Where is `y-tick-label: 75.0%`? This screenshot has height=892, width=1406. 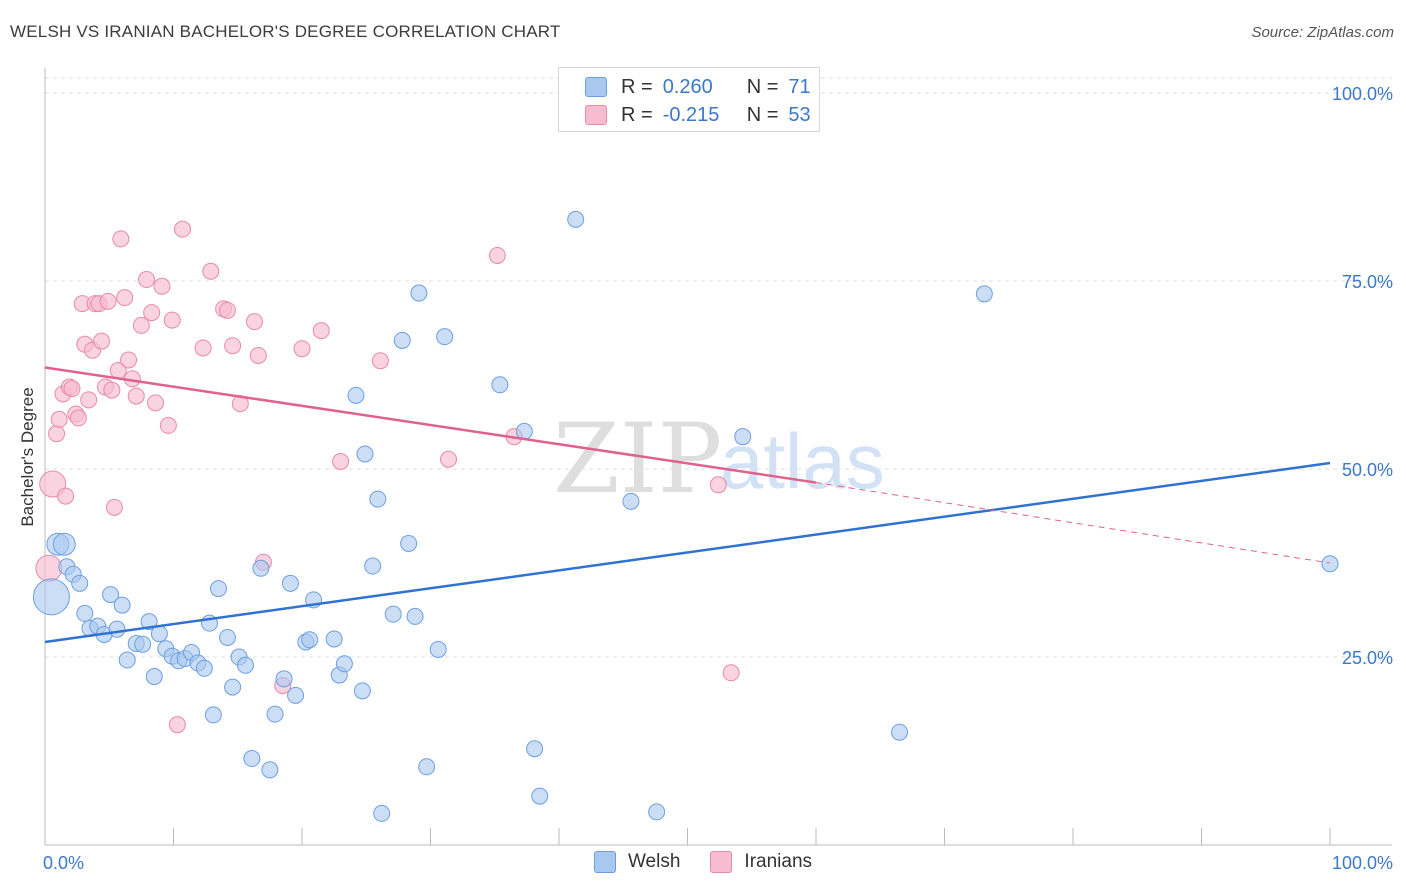
y-tick-label: 75.0% is located at coordinates (1367, 282).